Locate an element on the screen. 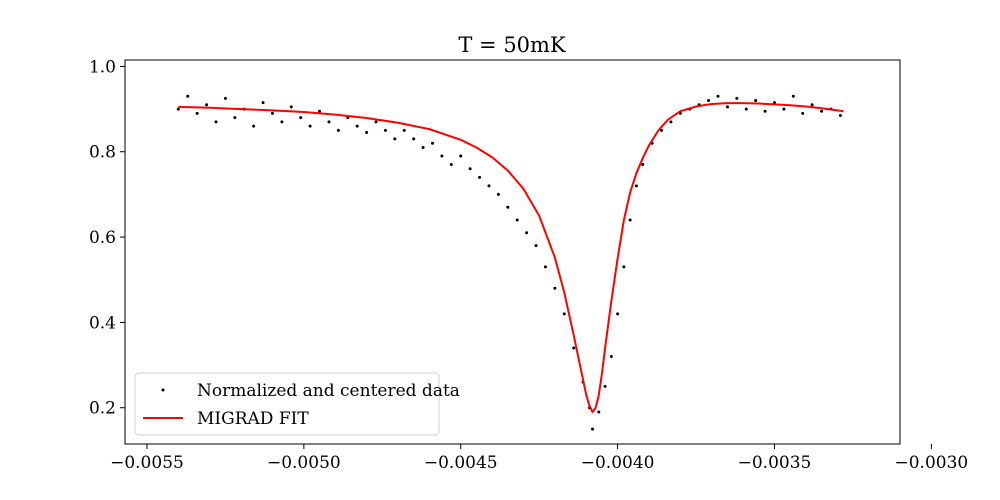 The image size is (1000, 500). x-tick-label: −0.0055 is located at coordinates (147, 463).